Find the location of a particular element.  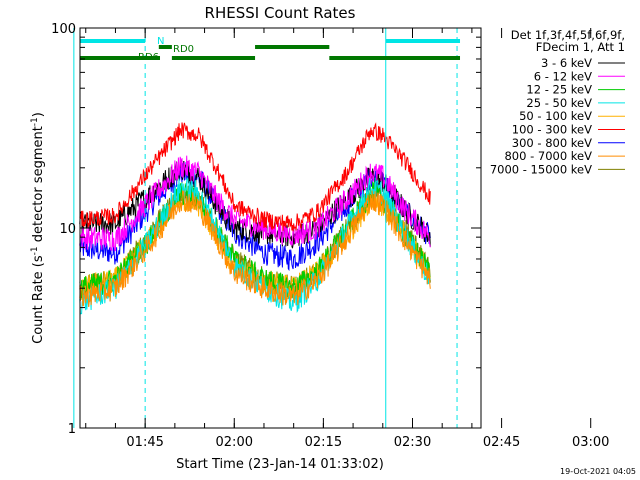

chart-title: RHESSI Count Rates is located at coordinates (280, 13).